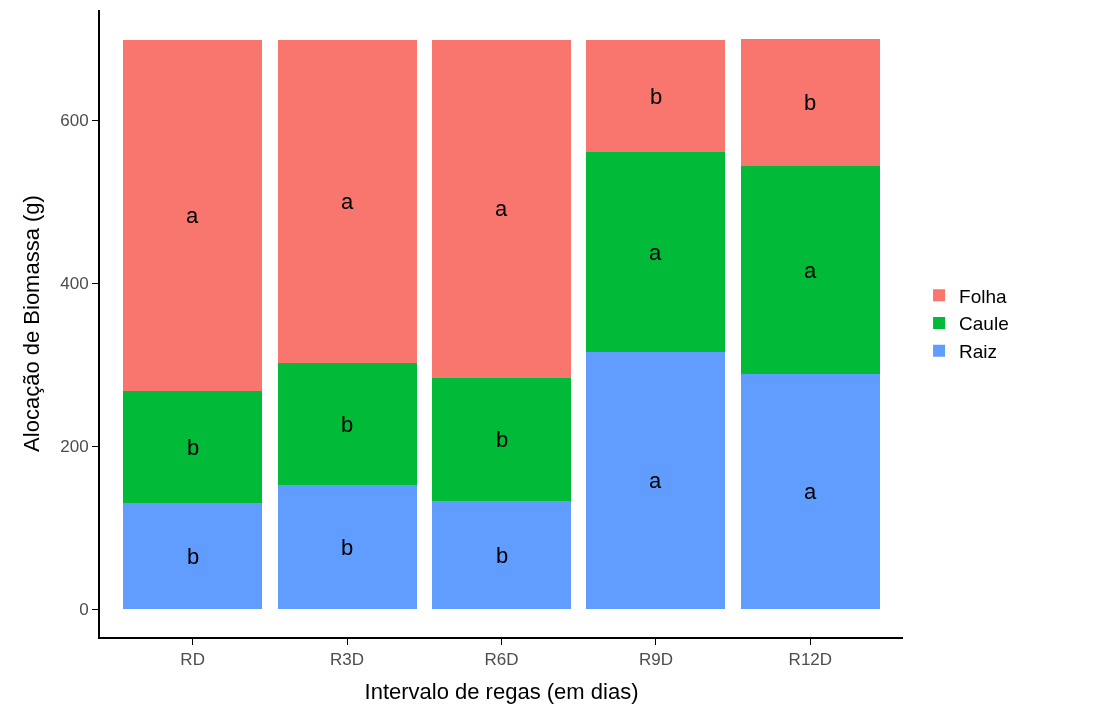 The image size is (1093, 710). What do you see at coordinates (347, 660) in the screenshot?
I see `x-tick-label: R3D` at bounding box center [347, 660].